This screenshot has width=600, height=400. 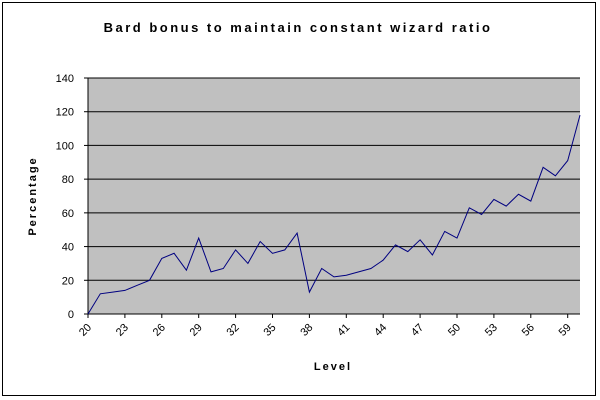 I want to click on x-tick-label: 35, so click(x=269, y=330).